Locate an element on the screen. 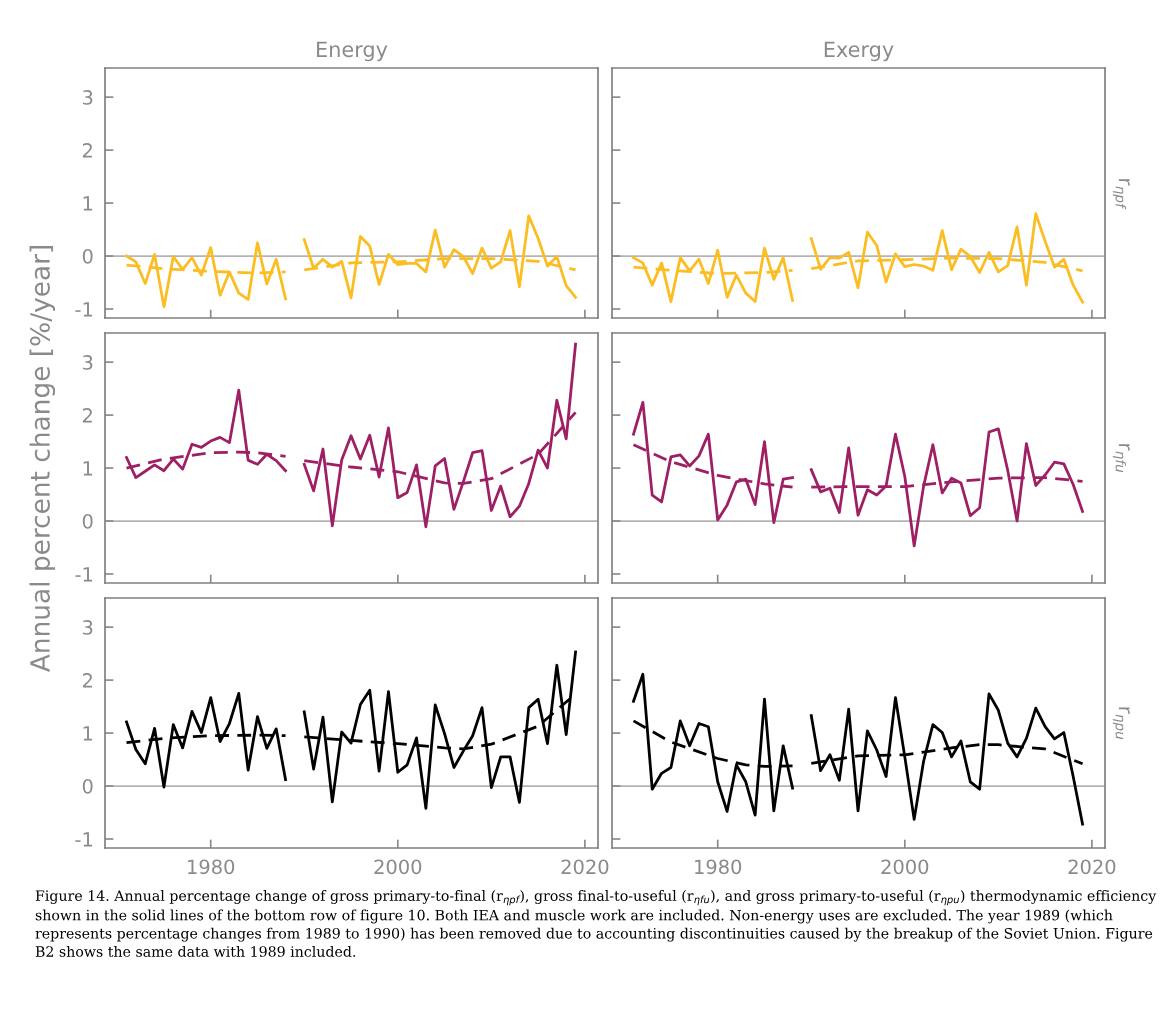 The height and width of the screenshot is (1010, 1171). chart-title: Energy is located at coordinates (352, 51).